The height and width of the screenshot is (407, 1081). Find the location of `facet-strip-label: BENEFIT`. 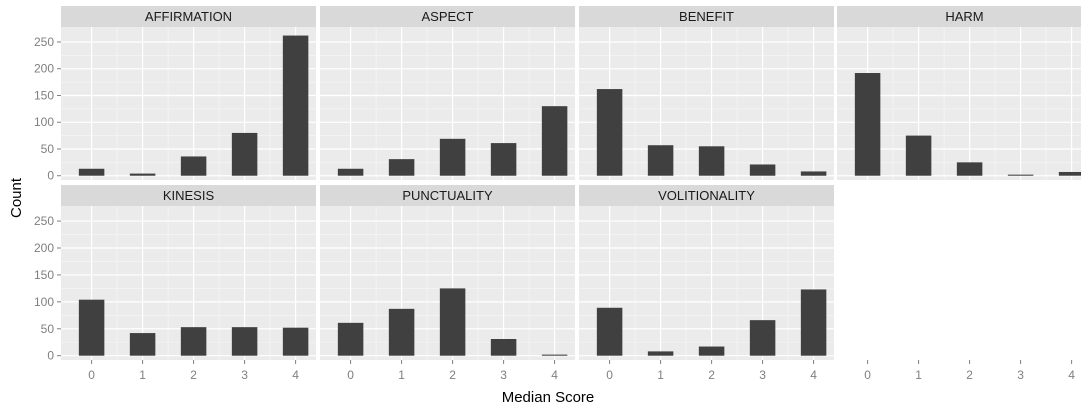

facet-strip-label: BENEFIT is located at coordinates (706, 16).